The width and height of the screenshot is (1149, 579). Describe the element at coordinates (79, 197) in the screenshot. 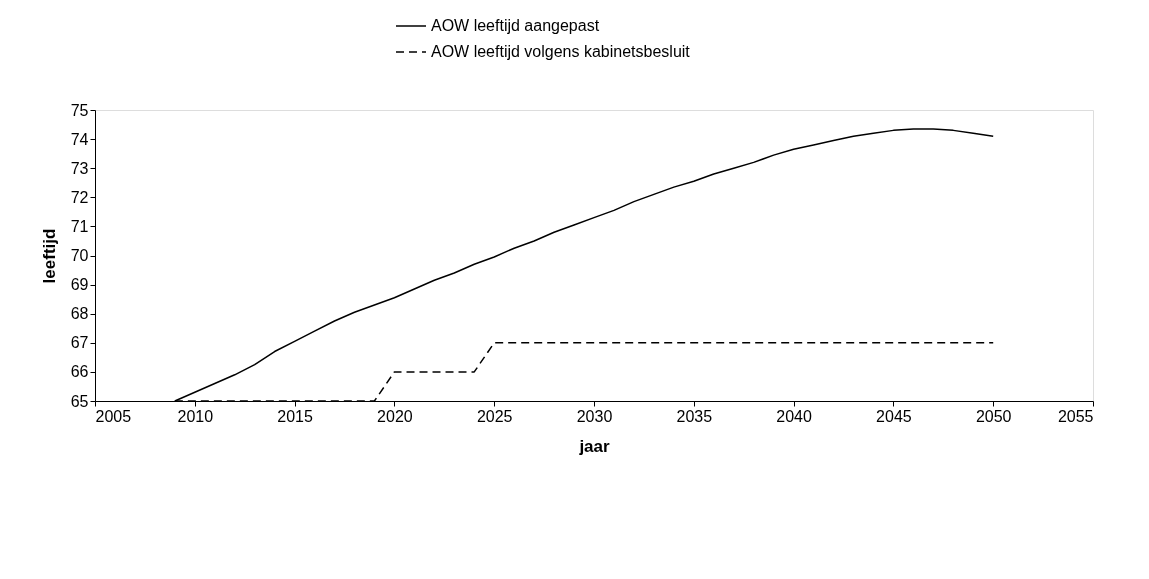

I see `y-tick-label: 72` at that location.